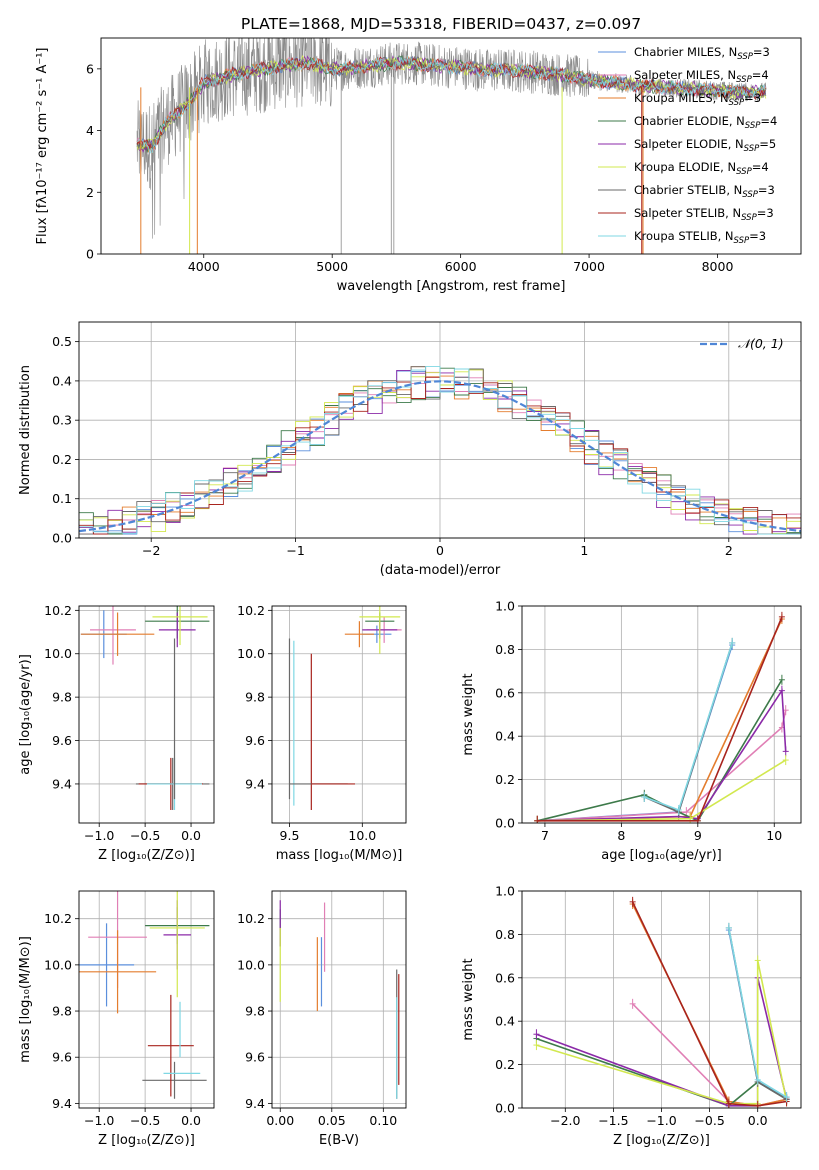  Describe the element at coordinates (697, 99) in the screenshot. I see `legend-entry-kroupa-miles: Kroupa MILES, NSSP=3` at that location.